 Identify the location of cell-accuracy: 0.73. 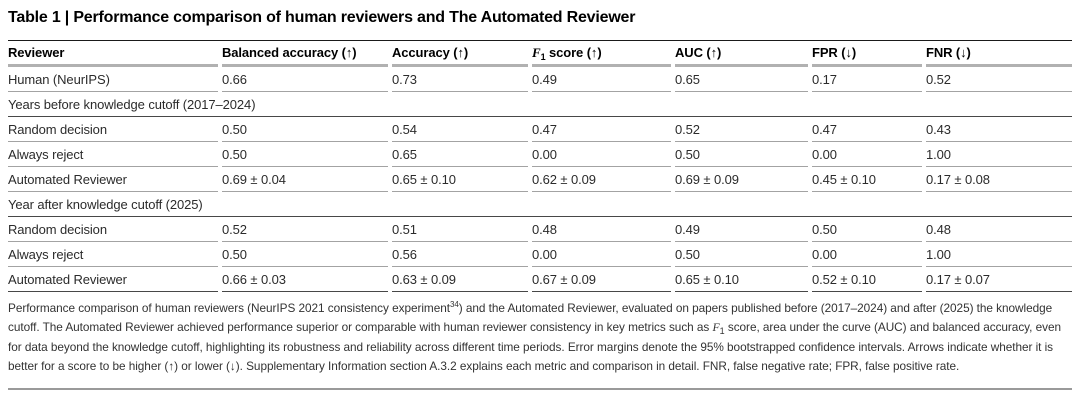
(460, 79).